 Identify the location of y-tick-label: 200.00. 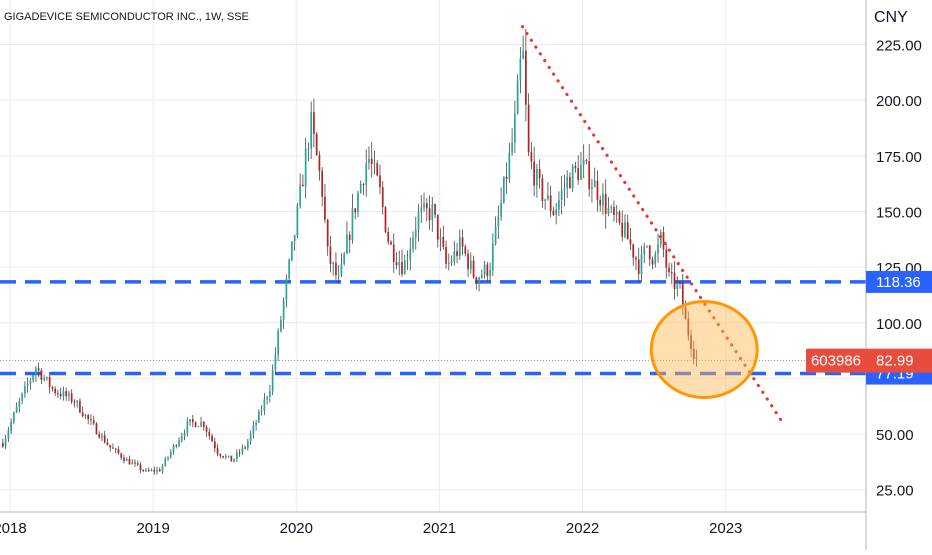
(899, 101).